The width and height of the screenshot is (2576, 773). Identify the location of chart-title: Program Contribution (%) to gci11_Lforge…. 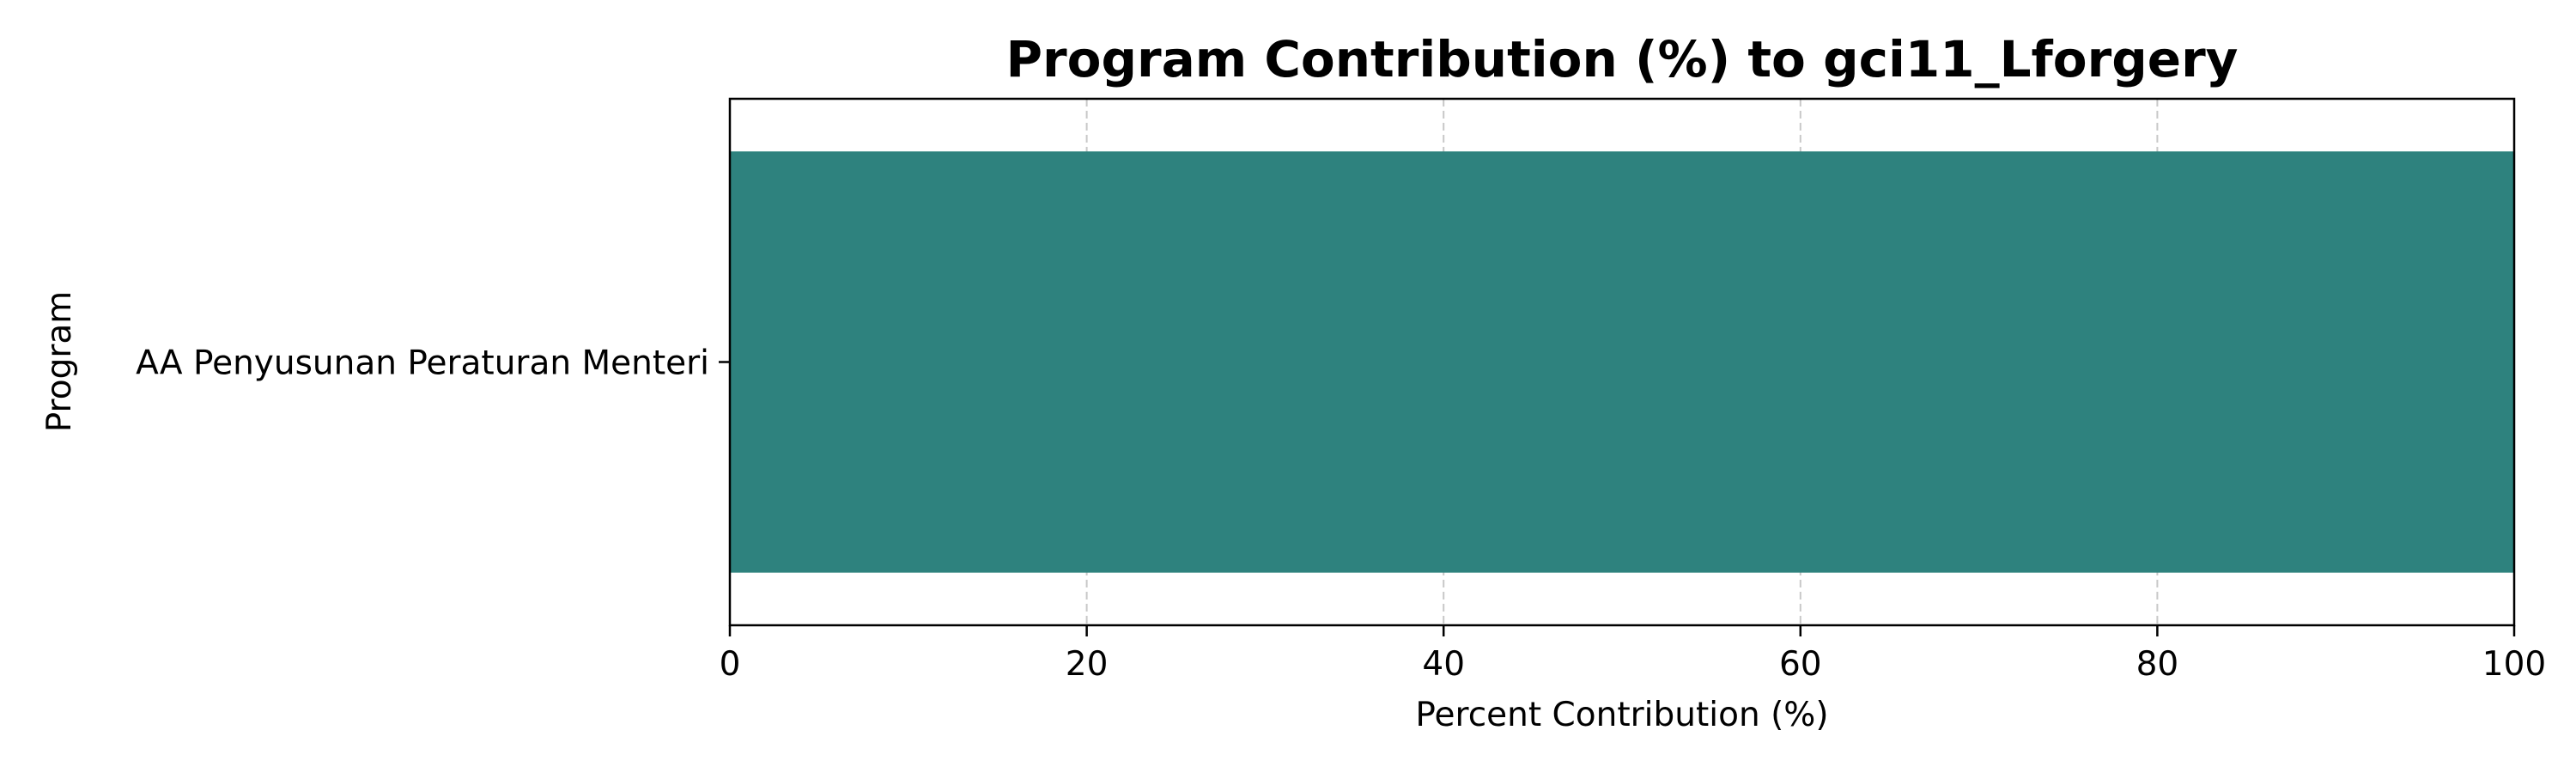
(1623, 59).